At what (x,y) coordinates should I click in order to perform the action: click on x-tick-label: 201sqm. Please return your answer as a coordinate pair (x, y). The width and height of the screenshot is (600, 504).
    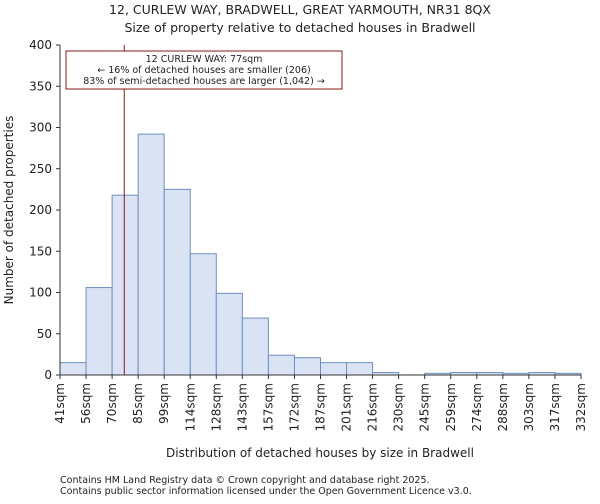
    Looking at the image, I should click on (347, 407).